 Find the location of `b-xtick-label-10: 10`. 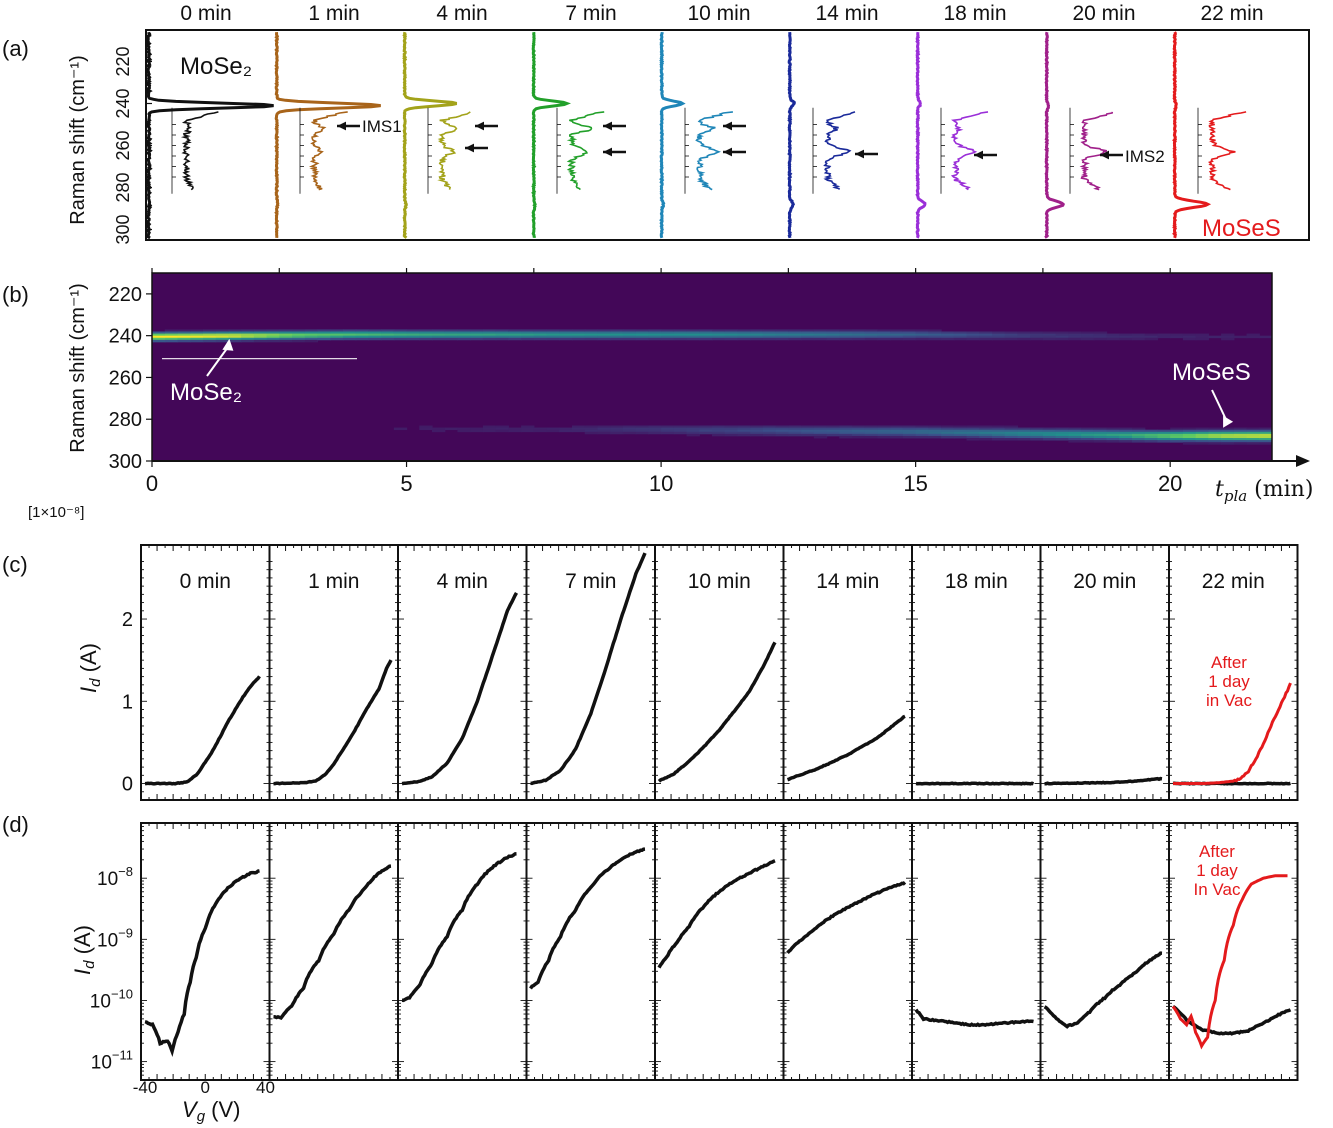

b-xtick-label-10: 10 is located at coordinates (661, 483).